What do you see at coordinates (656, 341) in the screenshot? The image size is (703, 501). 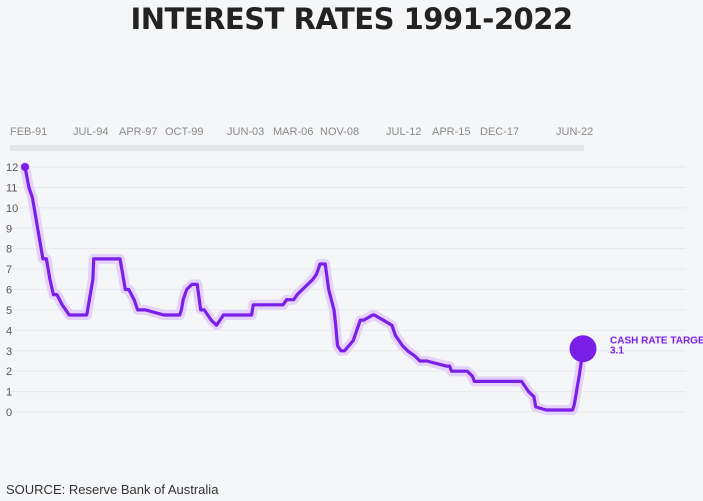 I see `annotation-label: CASH RATE TARGET` at bounding box center [656, 341].